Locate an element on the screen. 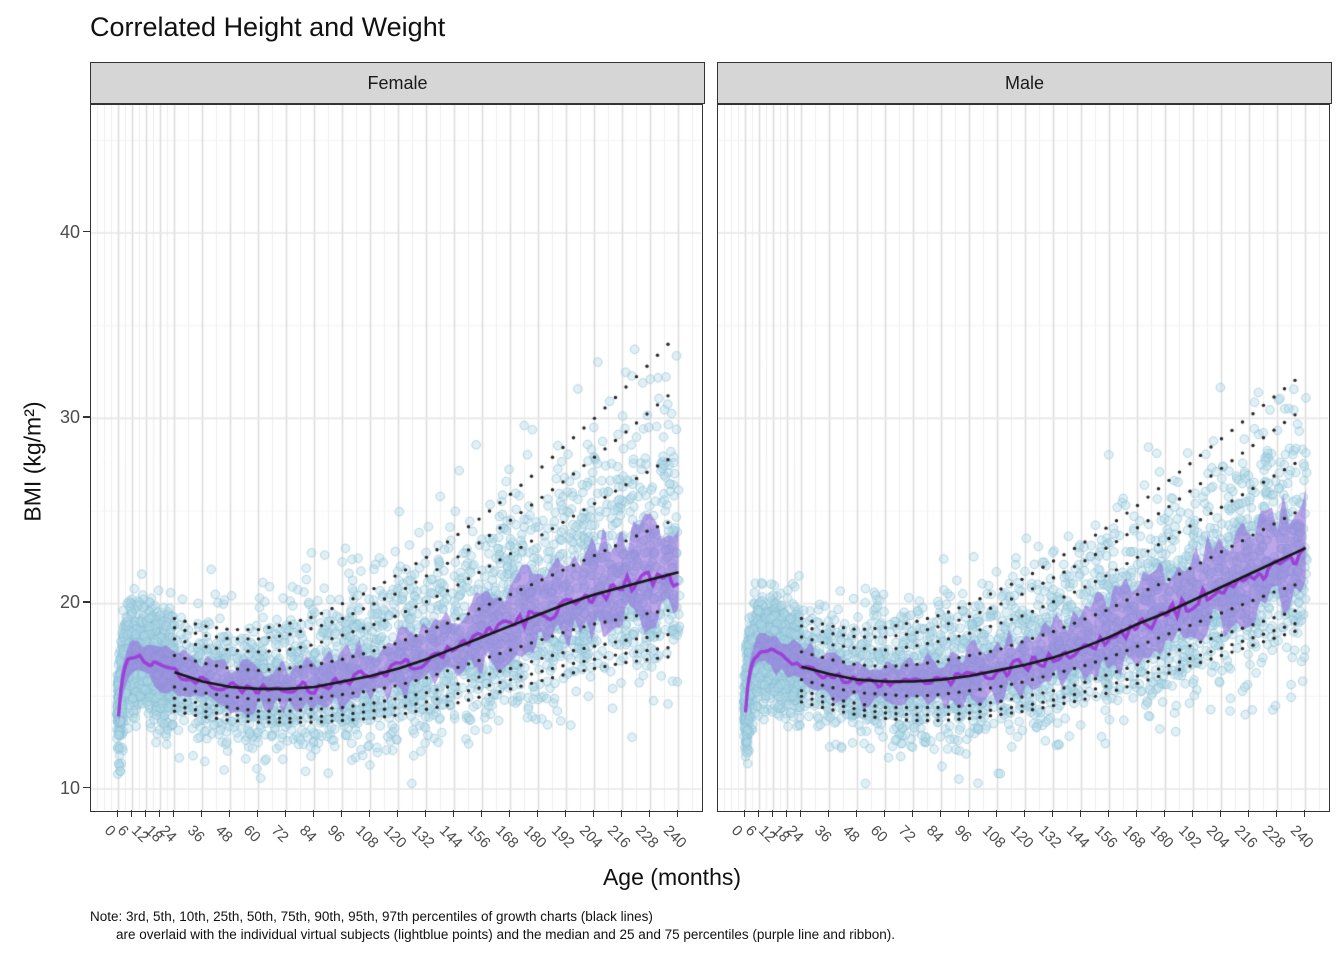 The image size is (1344, 960). y-axis-title: BMI (kg/m²) is located at coordinates (32, 461).